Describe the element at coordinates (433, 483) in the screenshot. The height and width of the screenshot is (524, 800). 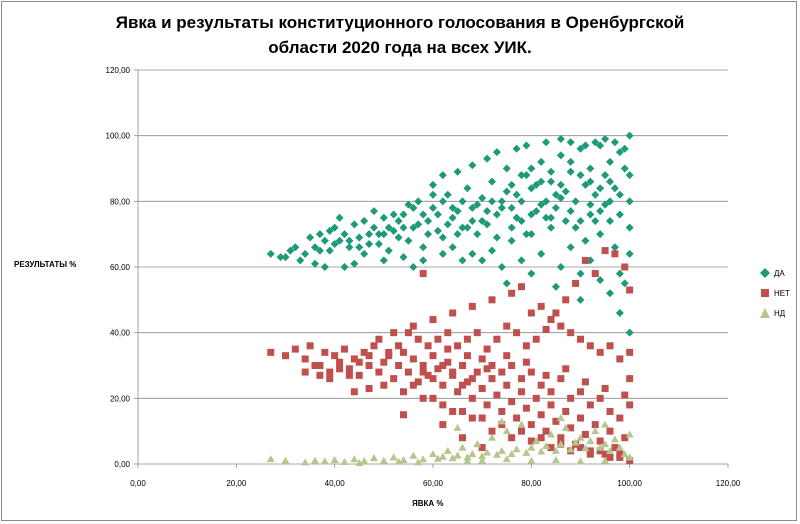
I see `x-tick-label: 60,00` at that location.